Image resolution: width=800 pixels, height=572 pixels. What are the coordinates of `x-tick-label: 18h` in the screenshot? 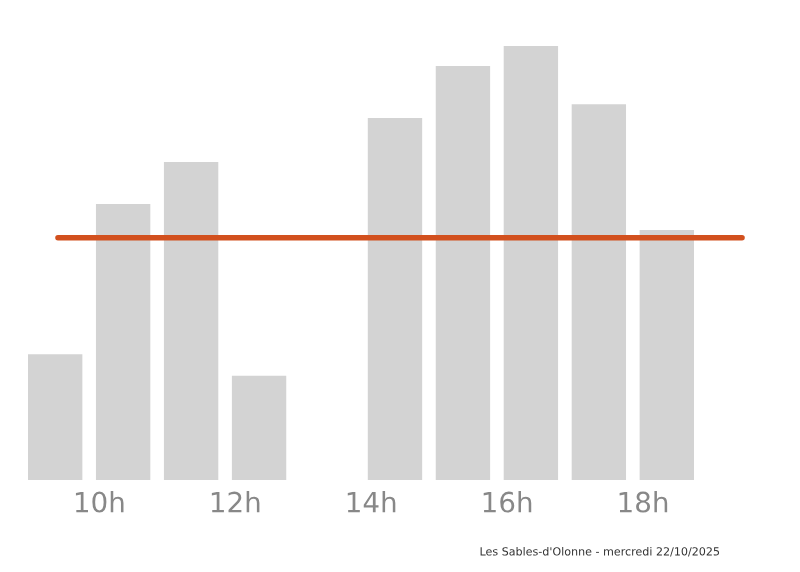 It's located at (643, 502).